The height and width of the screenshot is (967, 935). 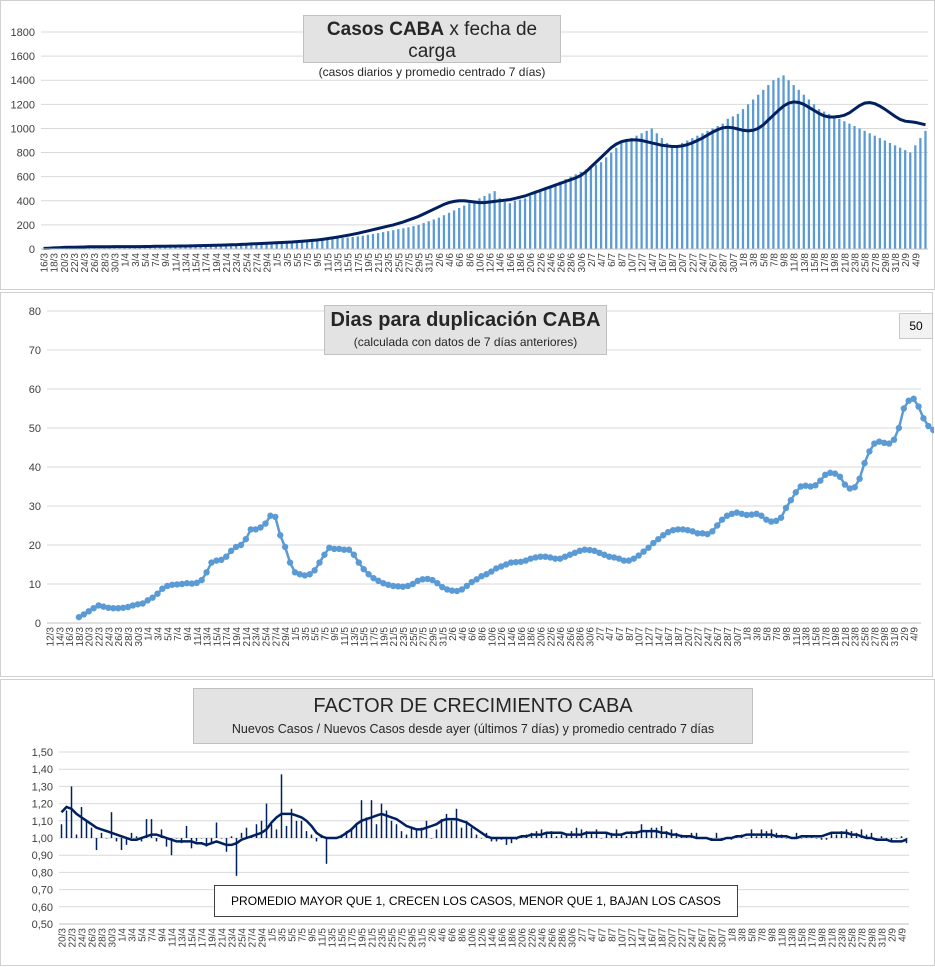 I want to click on y-tick-label: 1600, so click(x=23, y=57).